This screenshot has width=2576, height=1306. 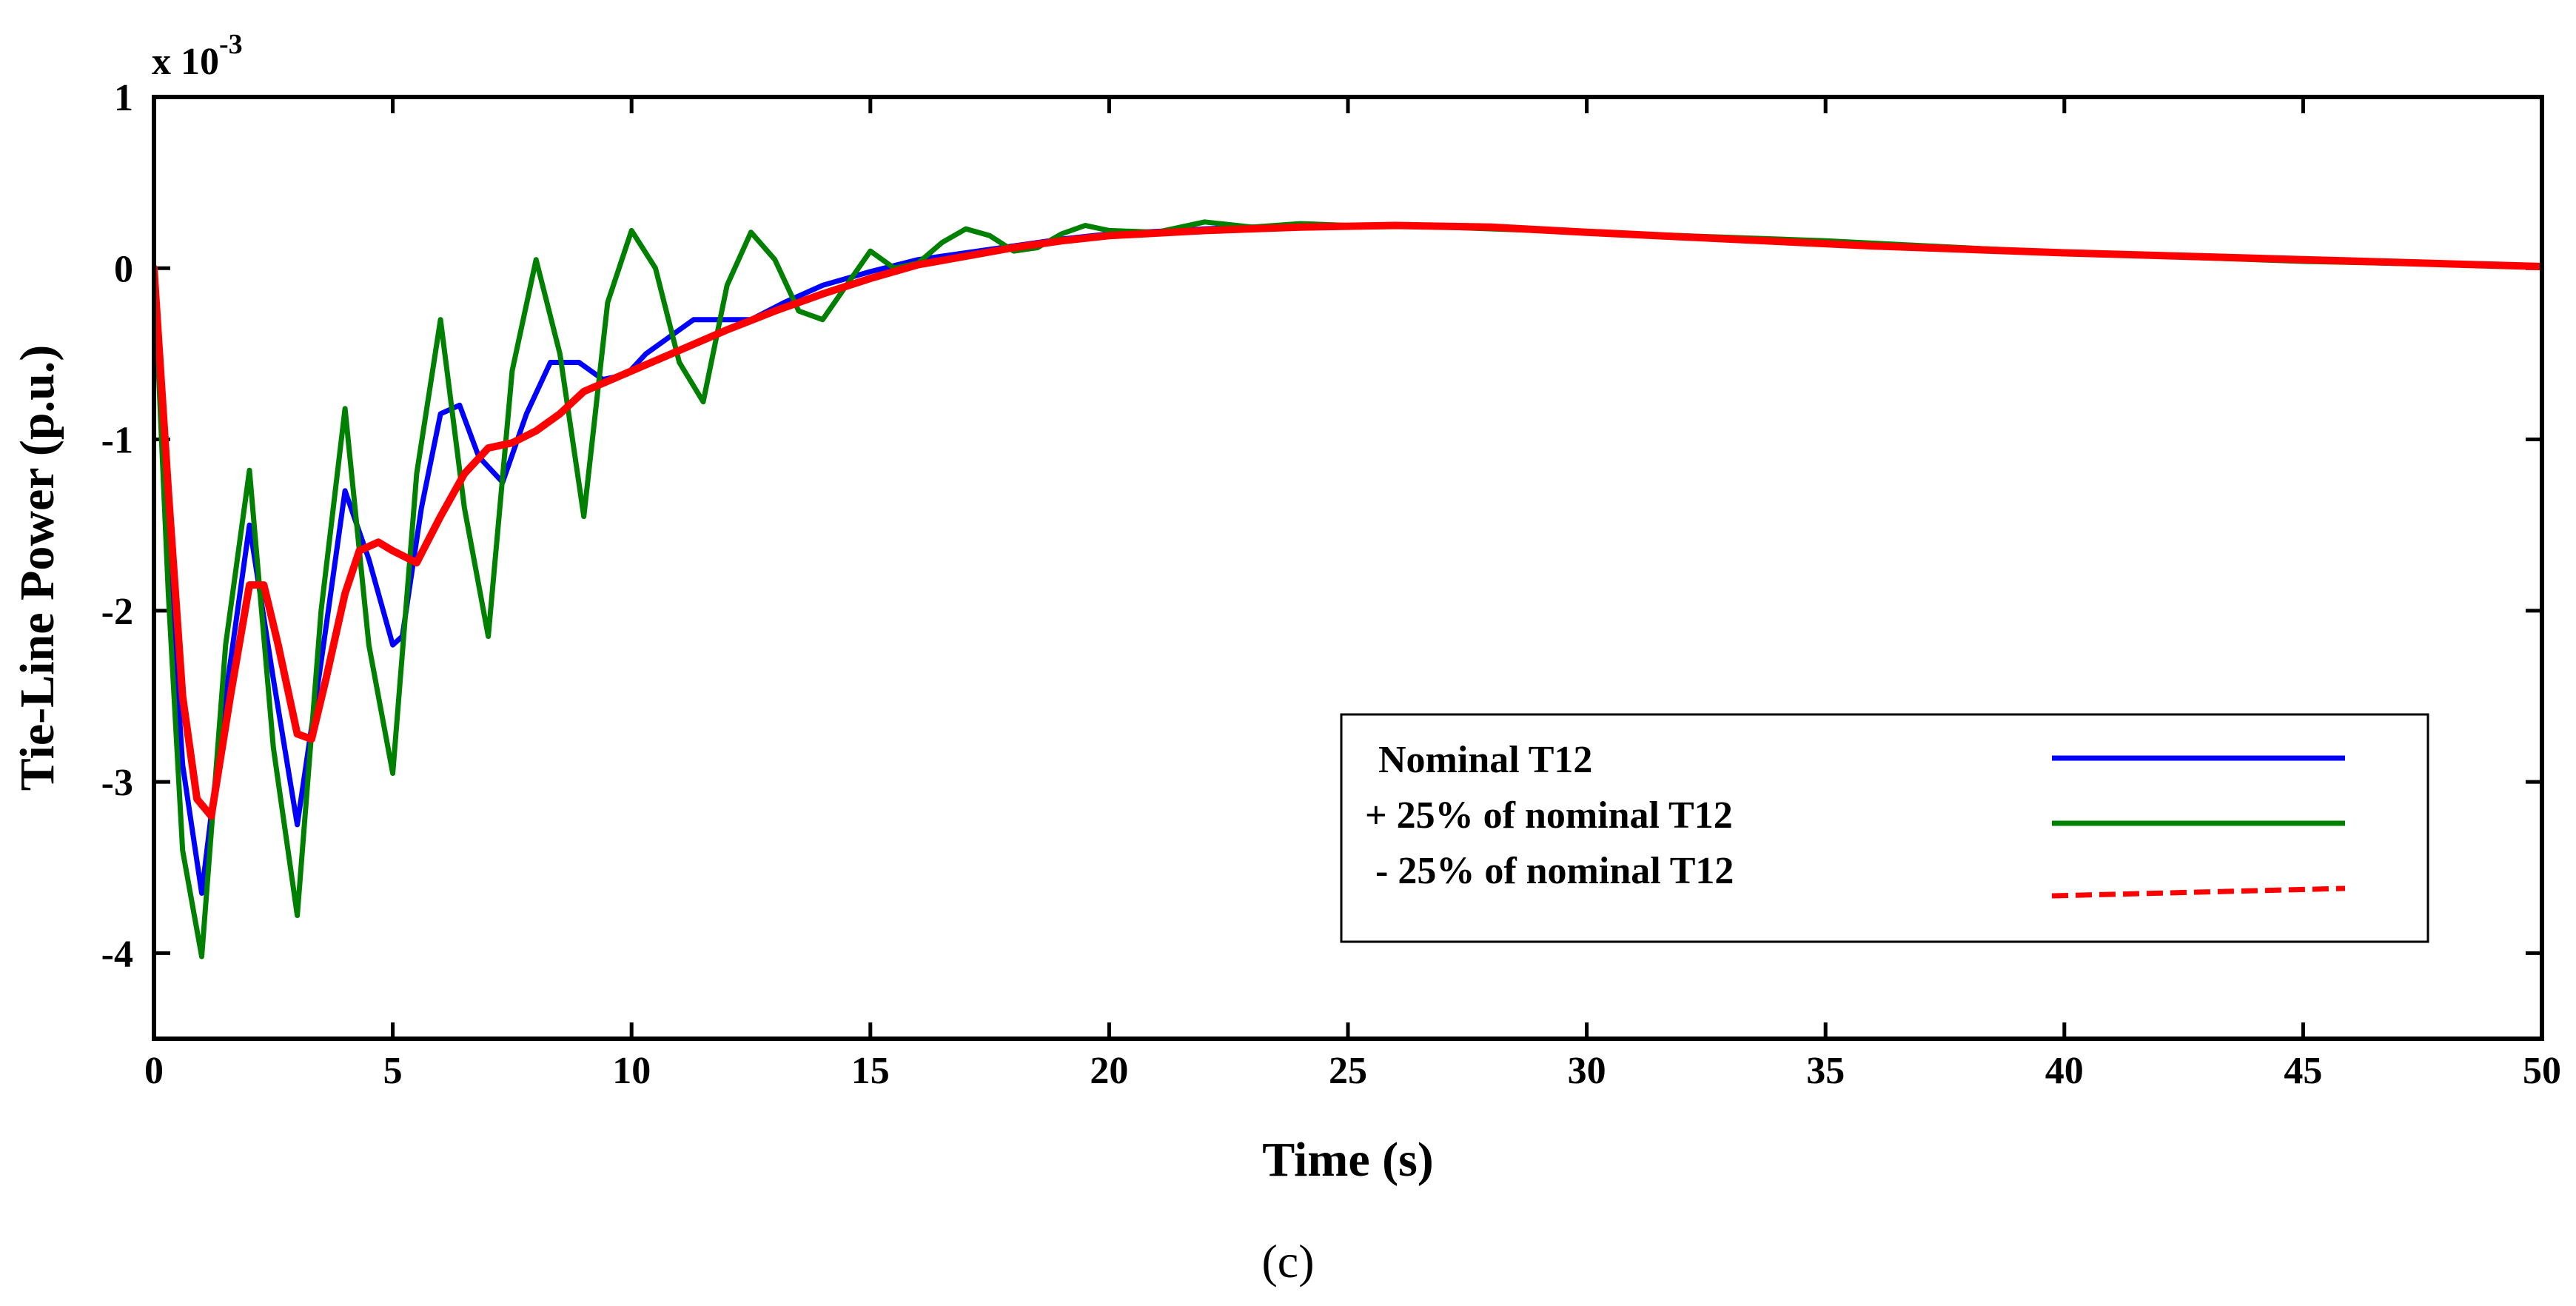 I want to click on legend-box, so click(x=1884, y=828).